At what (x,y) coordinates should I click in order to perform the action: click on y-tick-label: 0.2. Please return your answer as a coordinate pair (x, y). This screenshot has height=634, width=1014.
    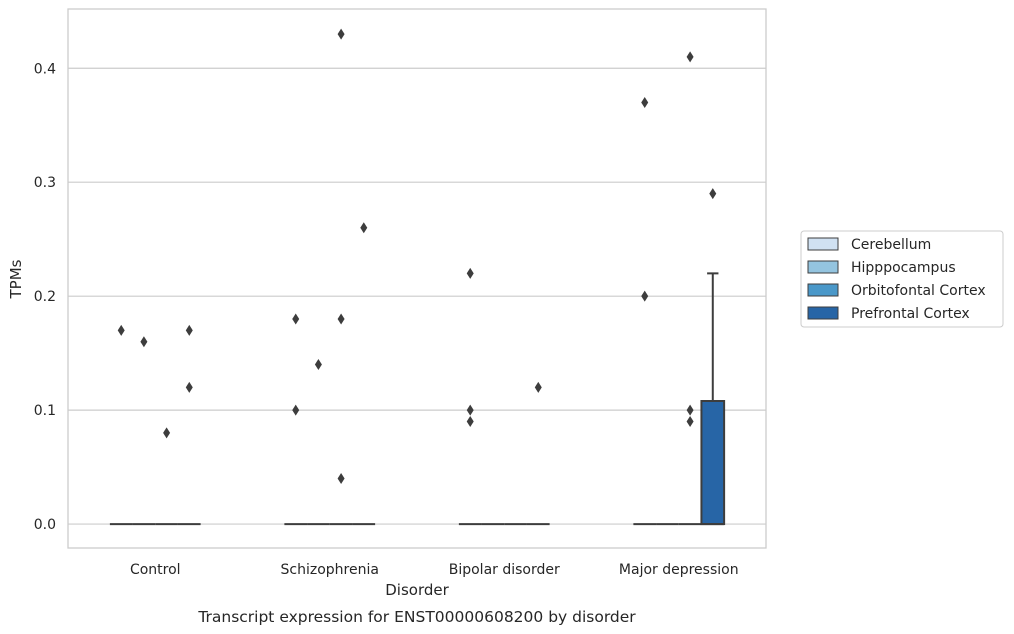
    Looking at the image, I should click on (45, 297).